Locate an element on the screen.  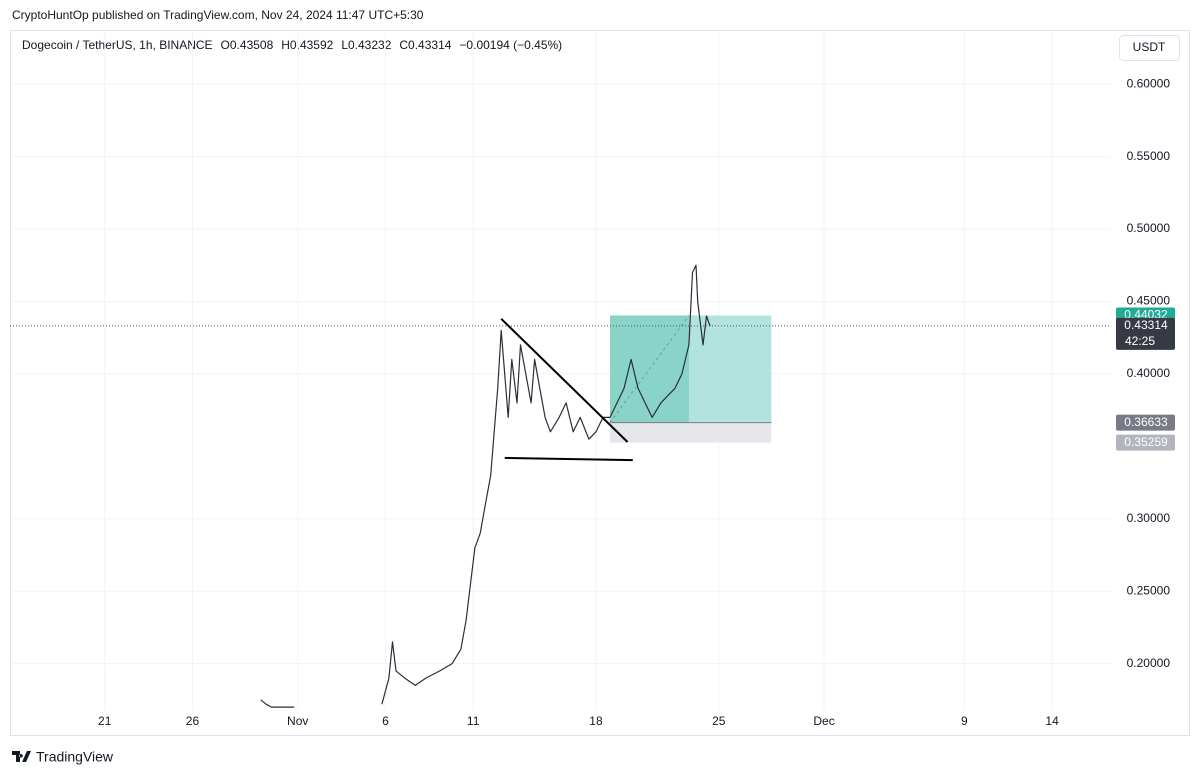
y-tick-label: 0.45000 is located at coordinates (1149, 301).